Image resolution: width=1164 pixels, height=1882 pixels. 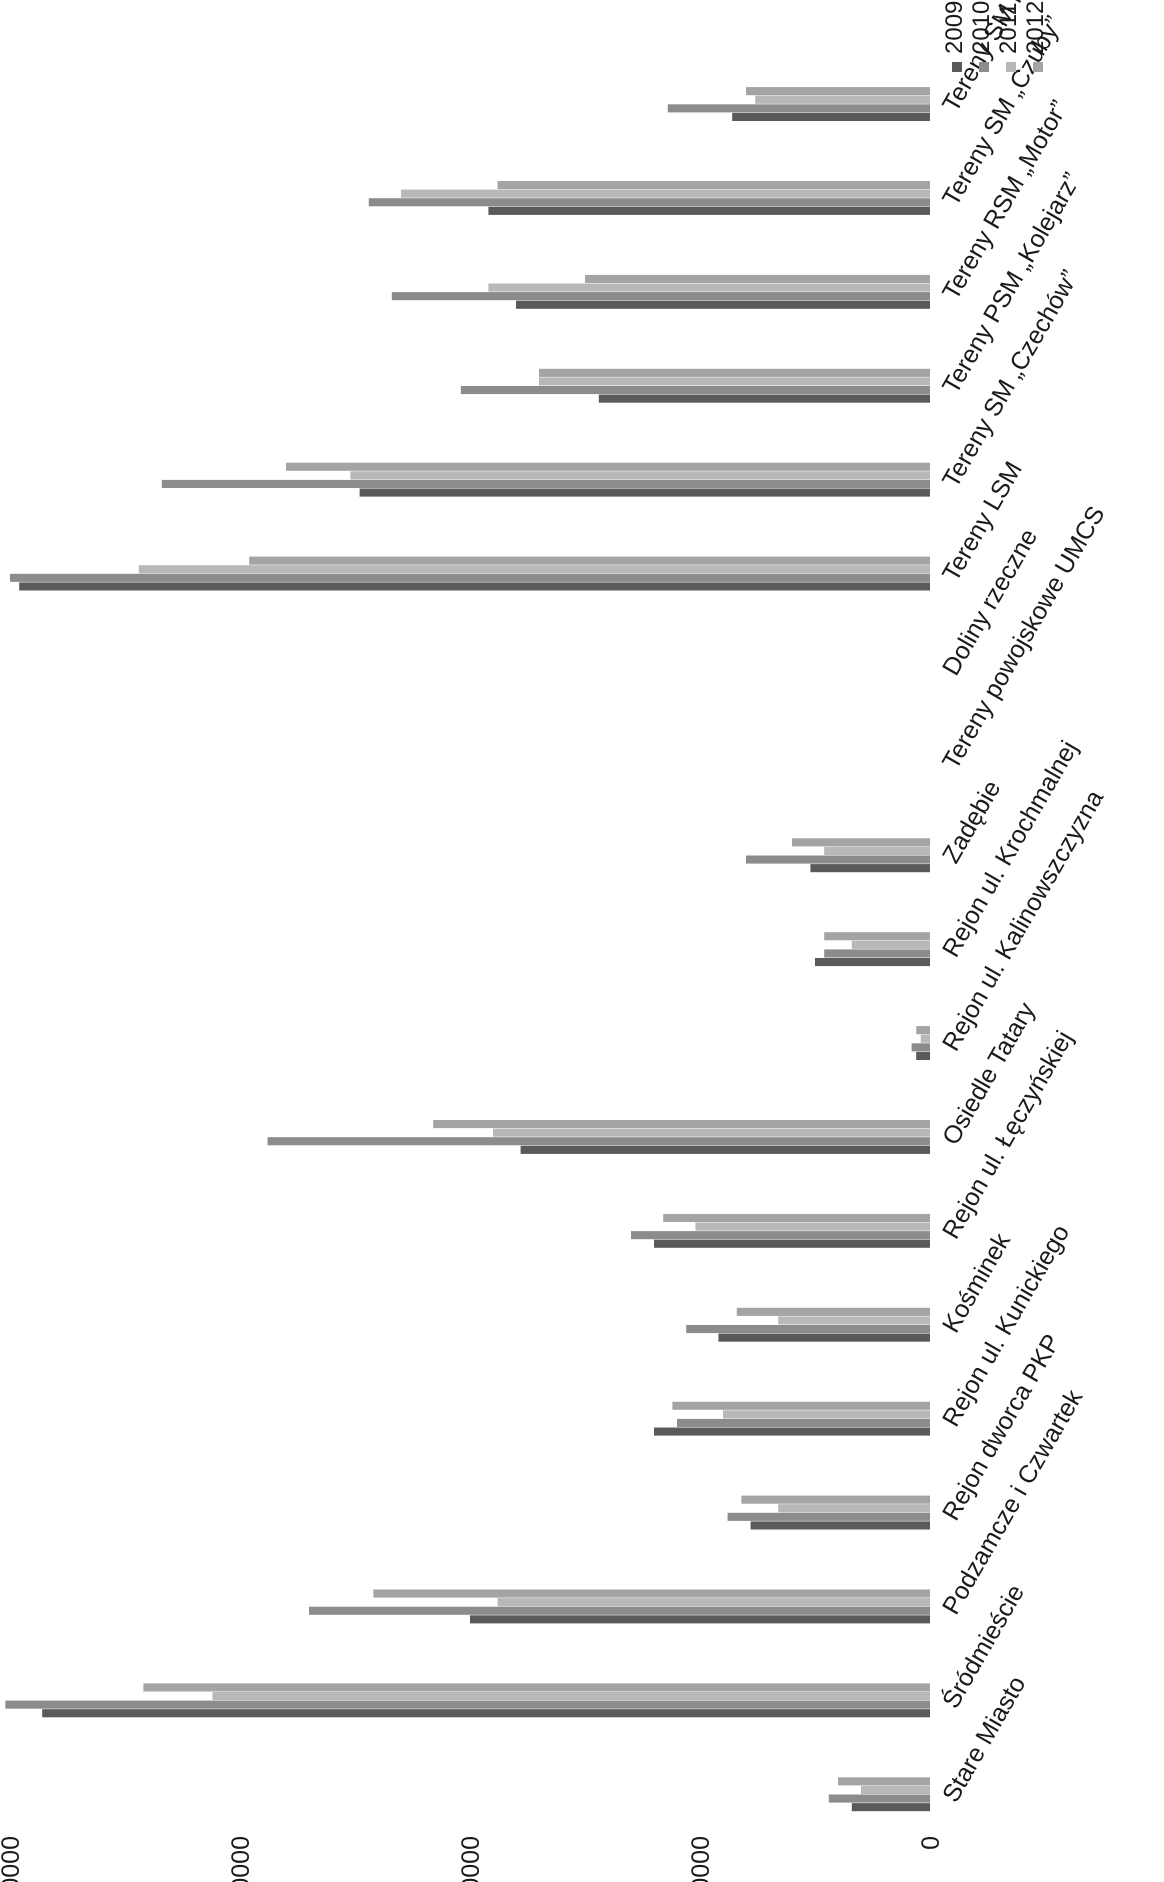 I want to click on value-axis: 050000100000150000200000250000, so click(x=472, y=1859).